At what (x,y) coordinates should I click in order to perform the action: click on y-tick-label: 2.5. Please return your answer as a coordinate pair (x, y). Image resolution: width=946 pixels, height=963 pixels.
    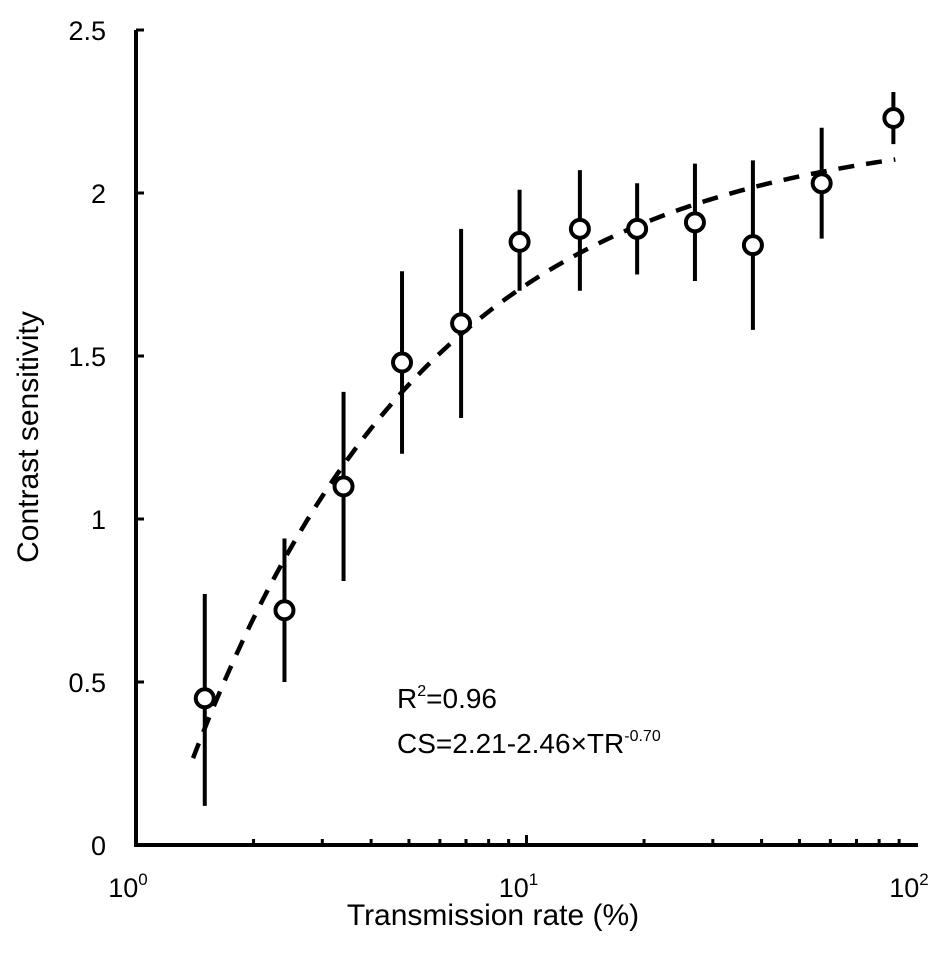
    Looking at the image, I should click on (87, 31).